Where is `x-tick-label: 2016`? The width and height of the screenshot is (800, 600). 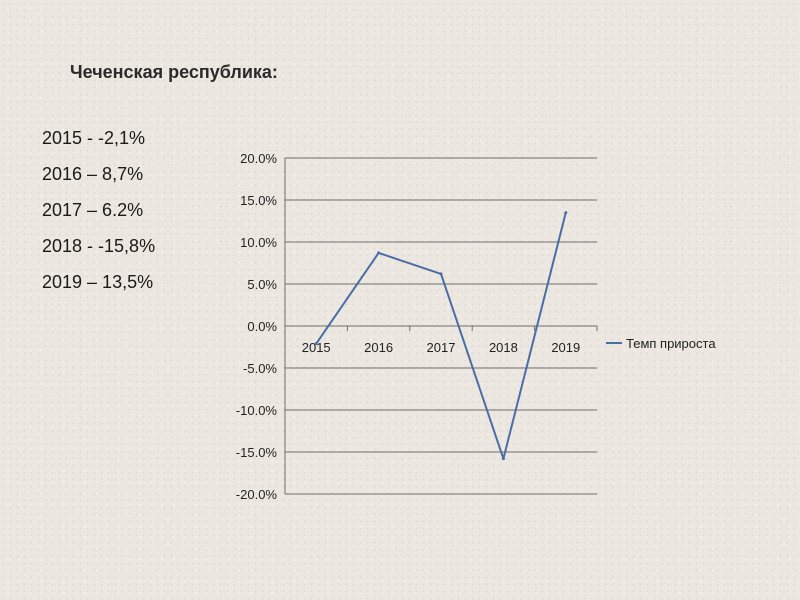
x-tick-label: 2016 is located at coordinates (378, 347).